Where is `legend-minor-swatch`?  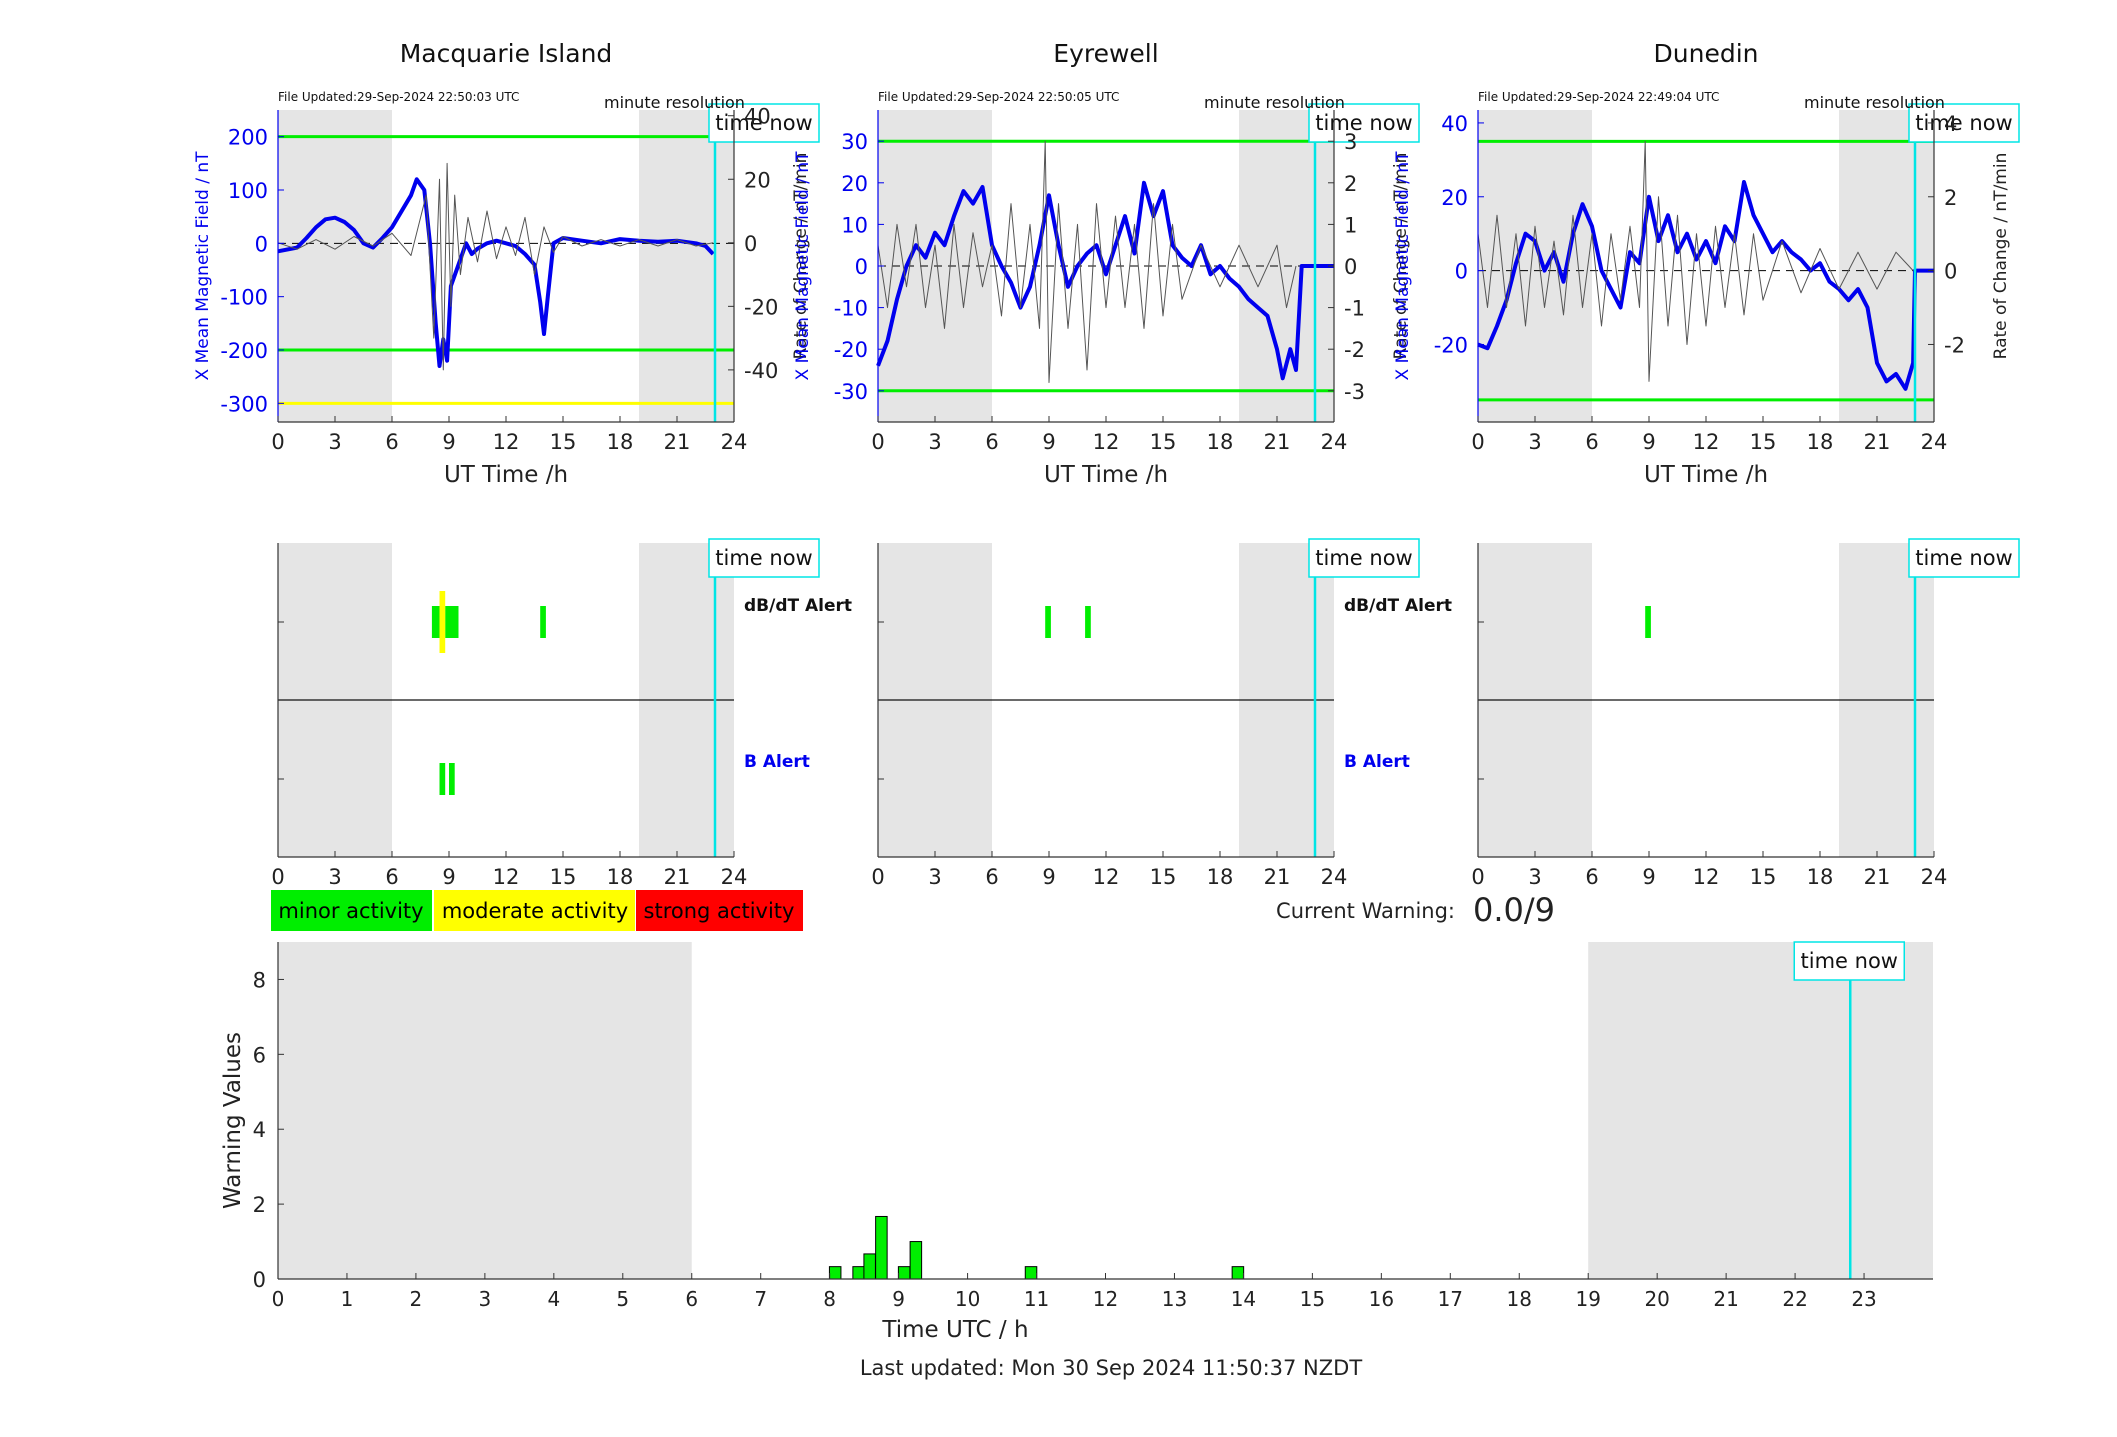 legend-minor-swatch is located at coordinates (351, 910).